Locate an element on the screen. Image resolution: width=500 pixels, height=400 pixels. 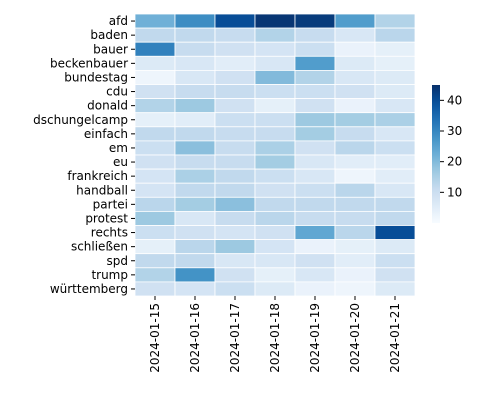
x-tick-label: 2024-01-18 is located at coordinates (275, 338).